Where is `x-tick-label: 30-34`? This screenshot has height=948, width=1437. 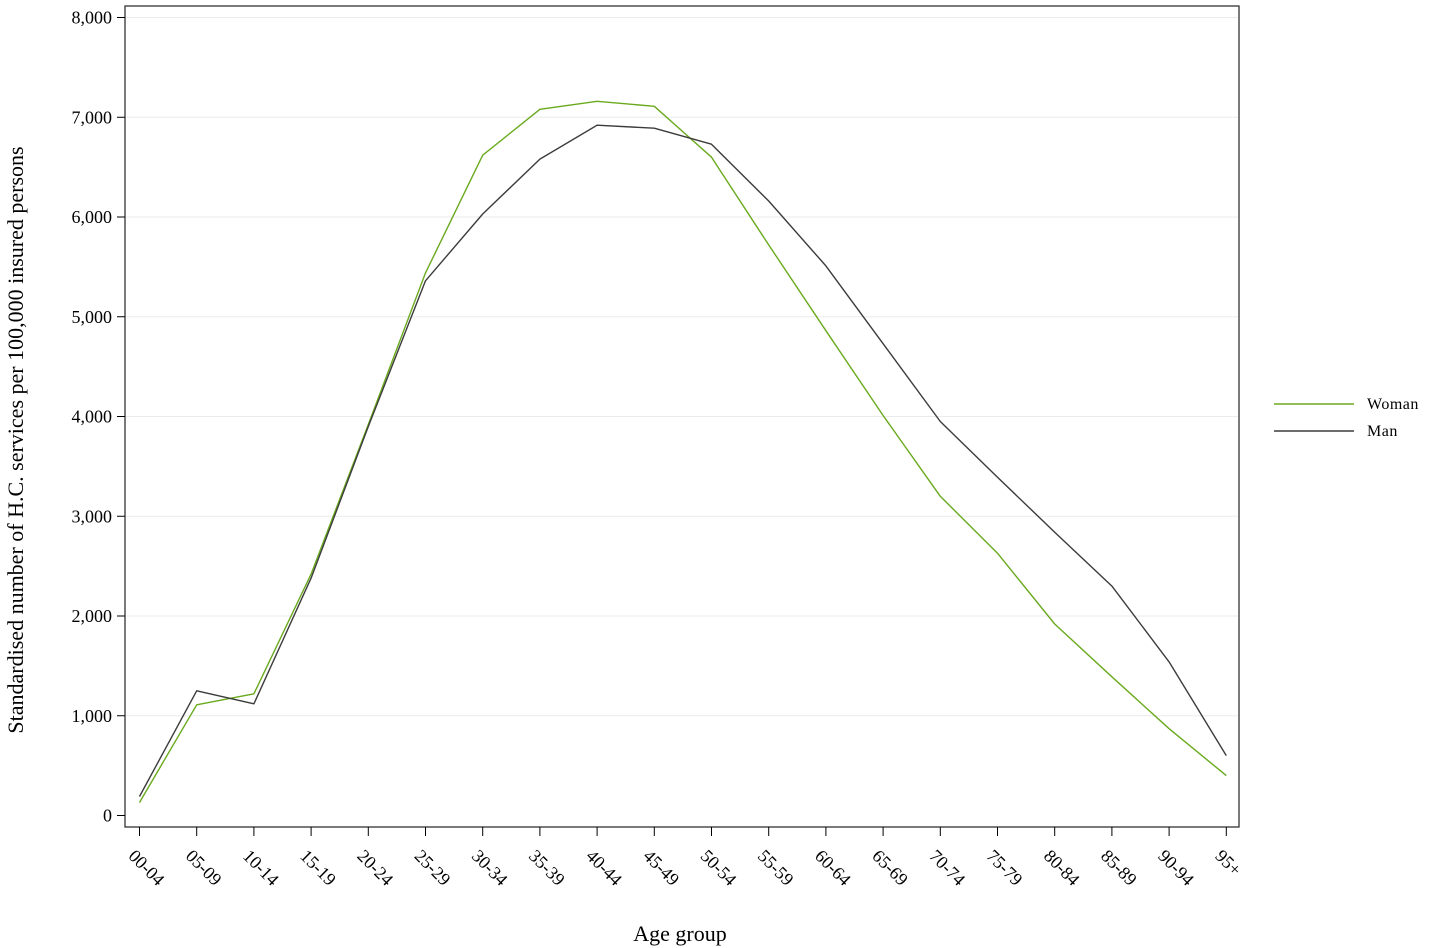
x-tick-label: 30-34 is located at coordinates (490, 868).